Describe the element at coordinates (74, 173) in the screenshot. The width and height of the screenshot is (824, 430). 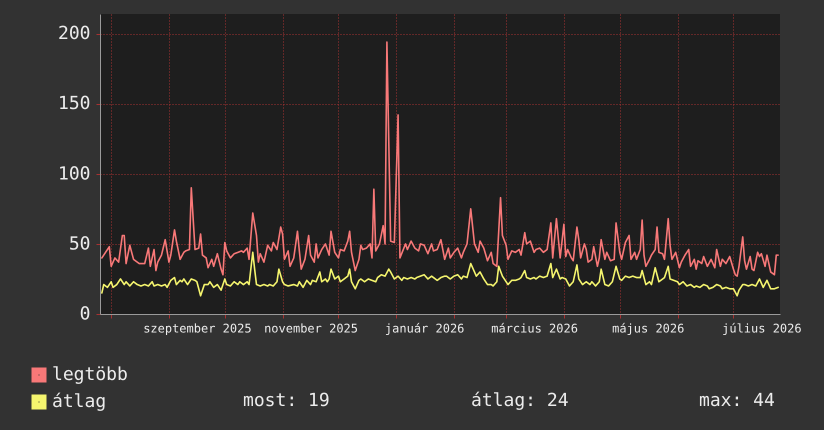
I see `y-tick-label: 100` at that location.